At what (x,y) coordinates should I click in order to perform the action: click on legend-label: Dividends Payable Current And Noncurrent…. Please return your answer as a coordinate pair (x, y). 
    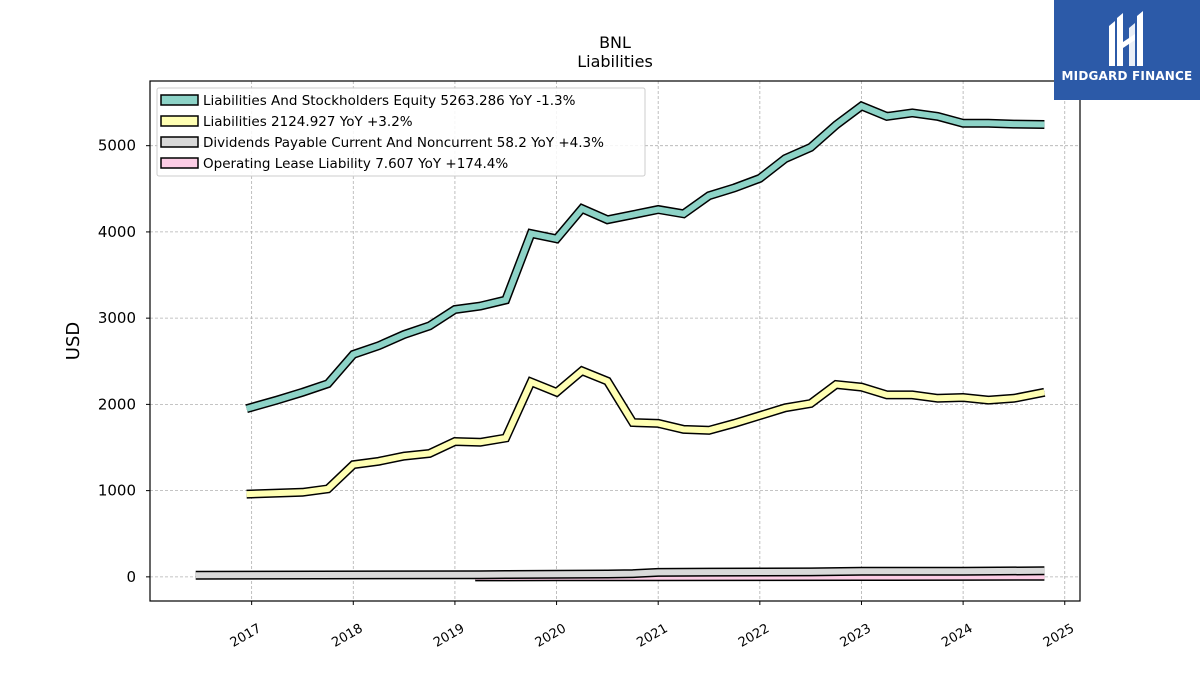
    Looking at the image, I should click on (403, 143).